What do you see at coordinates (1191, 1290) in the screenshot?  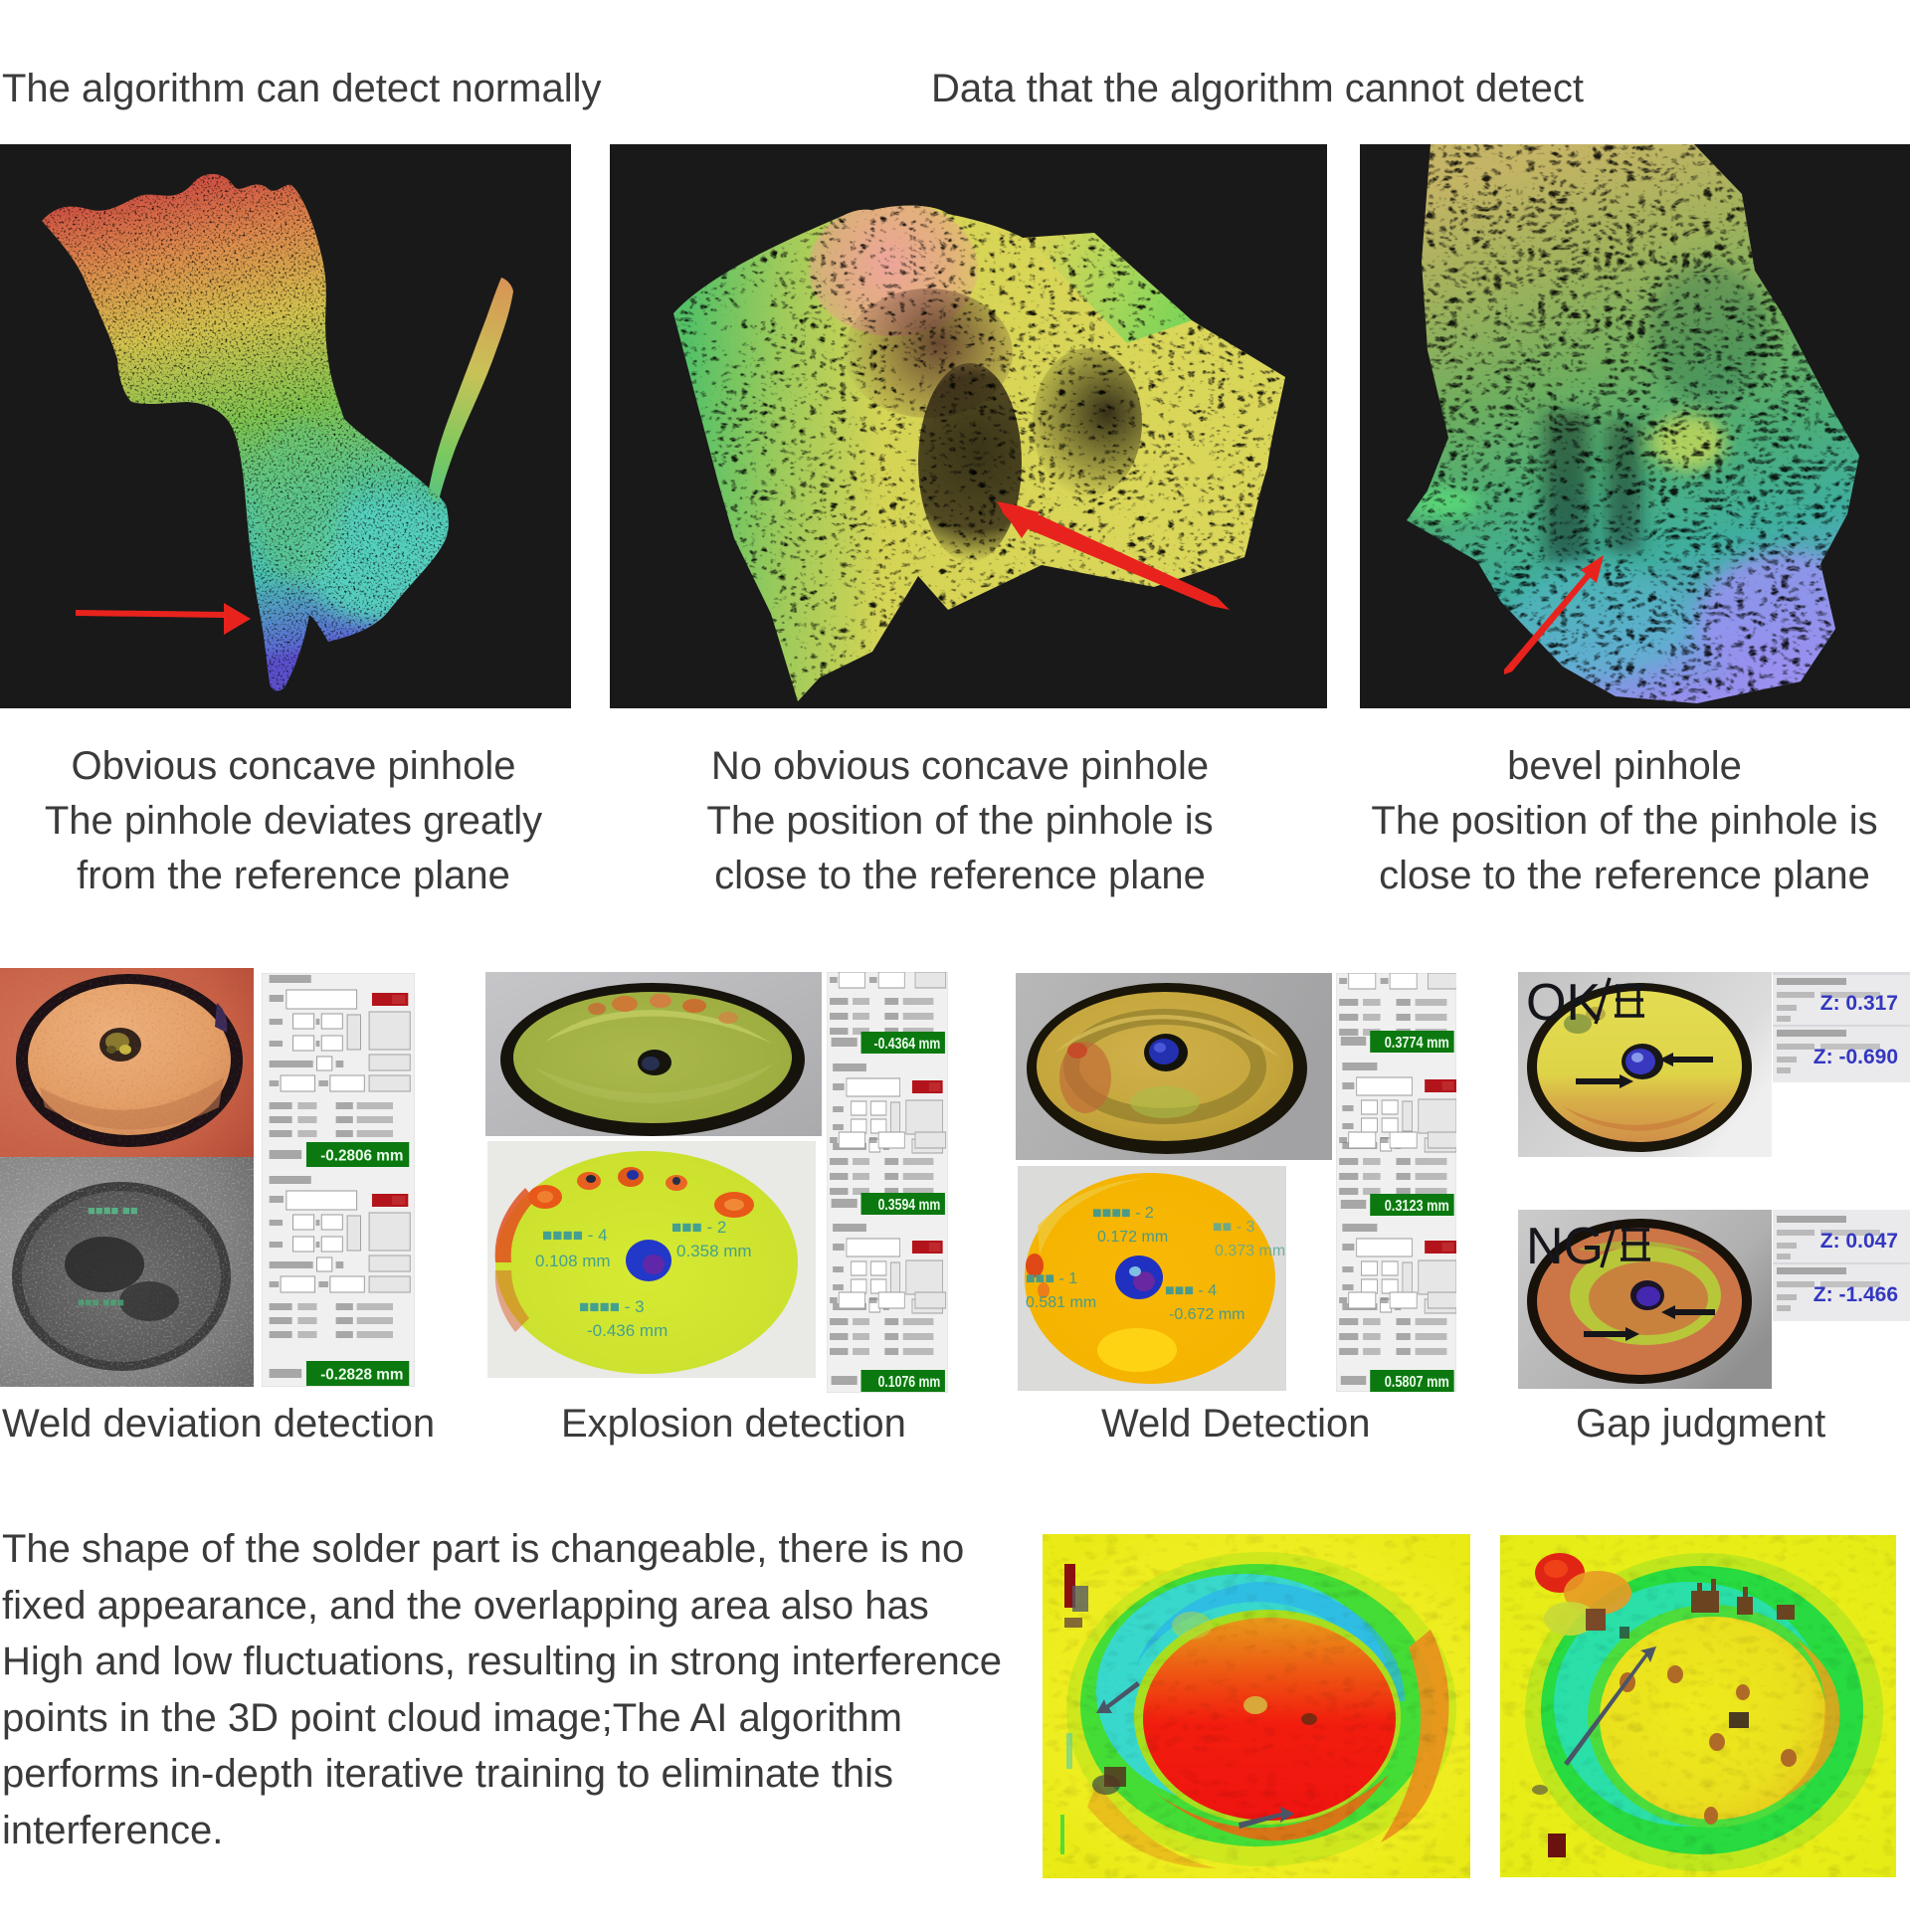 I see `svg-text: ■■■ - 4` at bounding box center [1191, 1290].